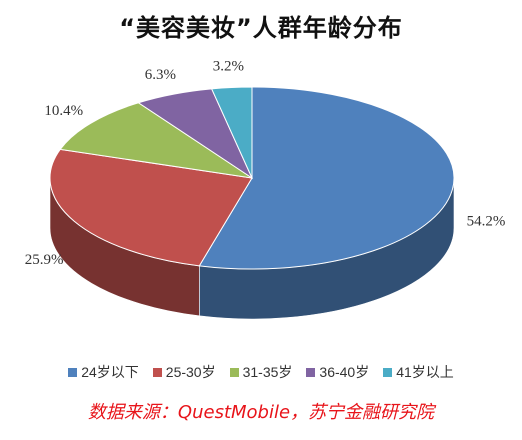  Describe the element at coordinates (44, 260) in the screenshot. I see `value-label-1: 25.9%` at that location.